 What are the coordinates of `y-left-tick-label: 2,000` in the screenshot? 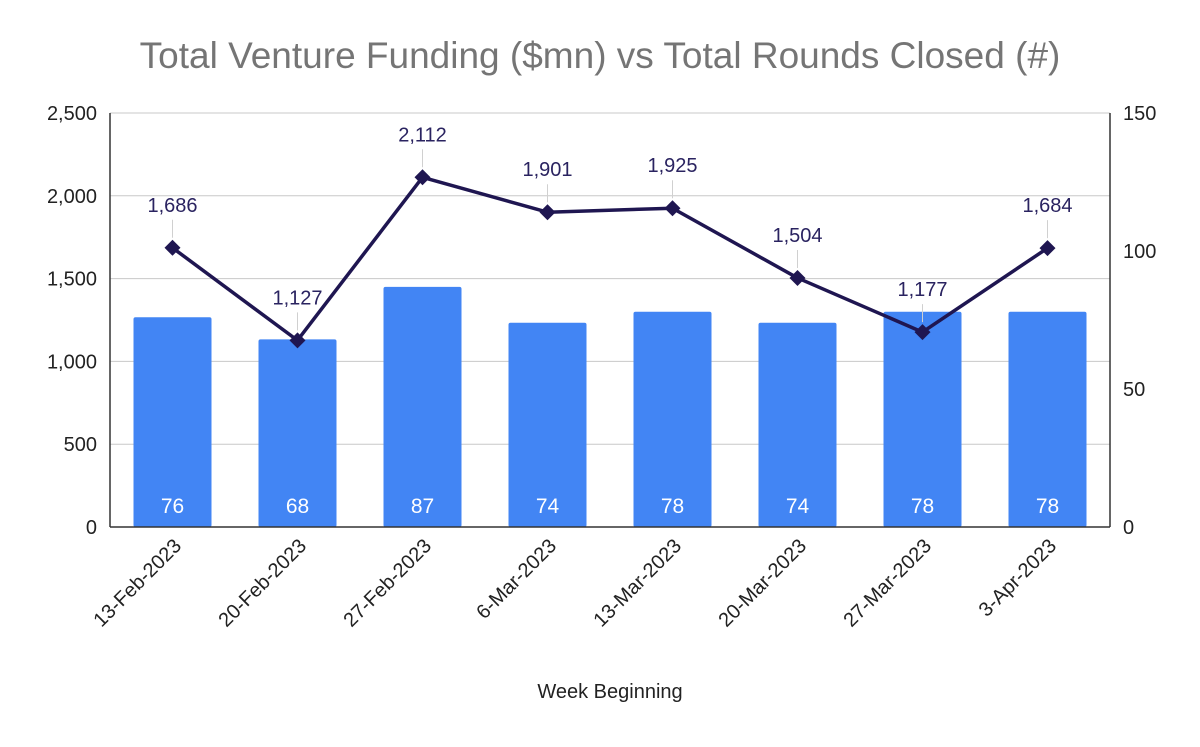 It's located at (72, 197).